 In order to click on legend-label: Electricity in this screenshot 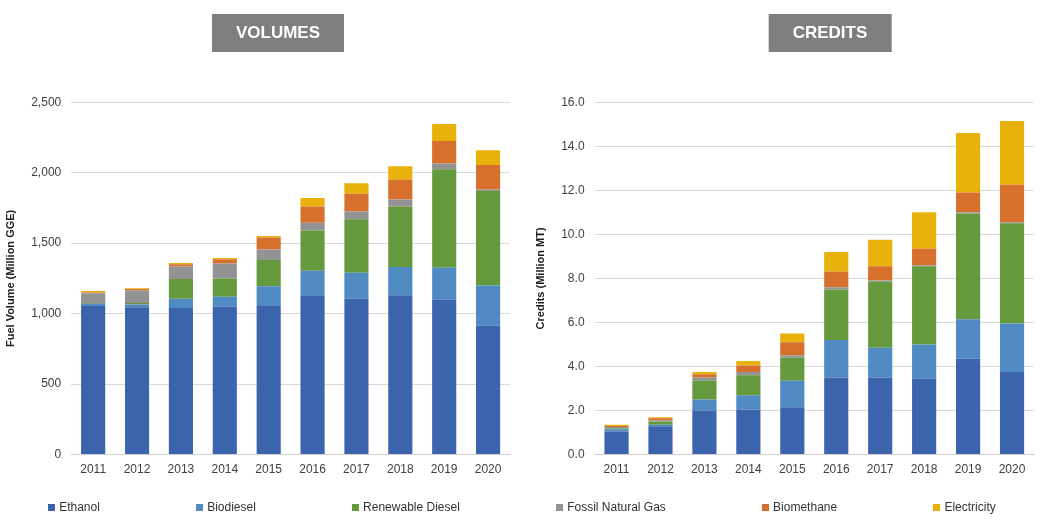, I will do `click(970, 507)`.